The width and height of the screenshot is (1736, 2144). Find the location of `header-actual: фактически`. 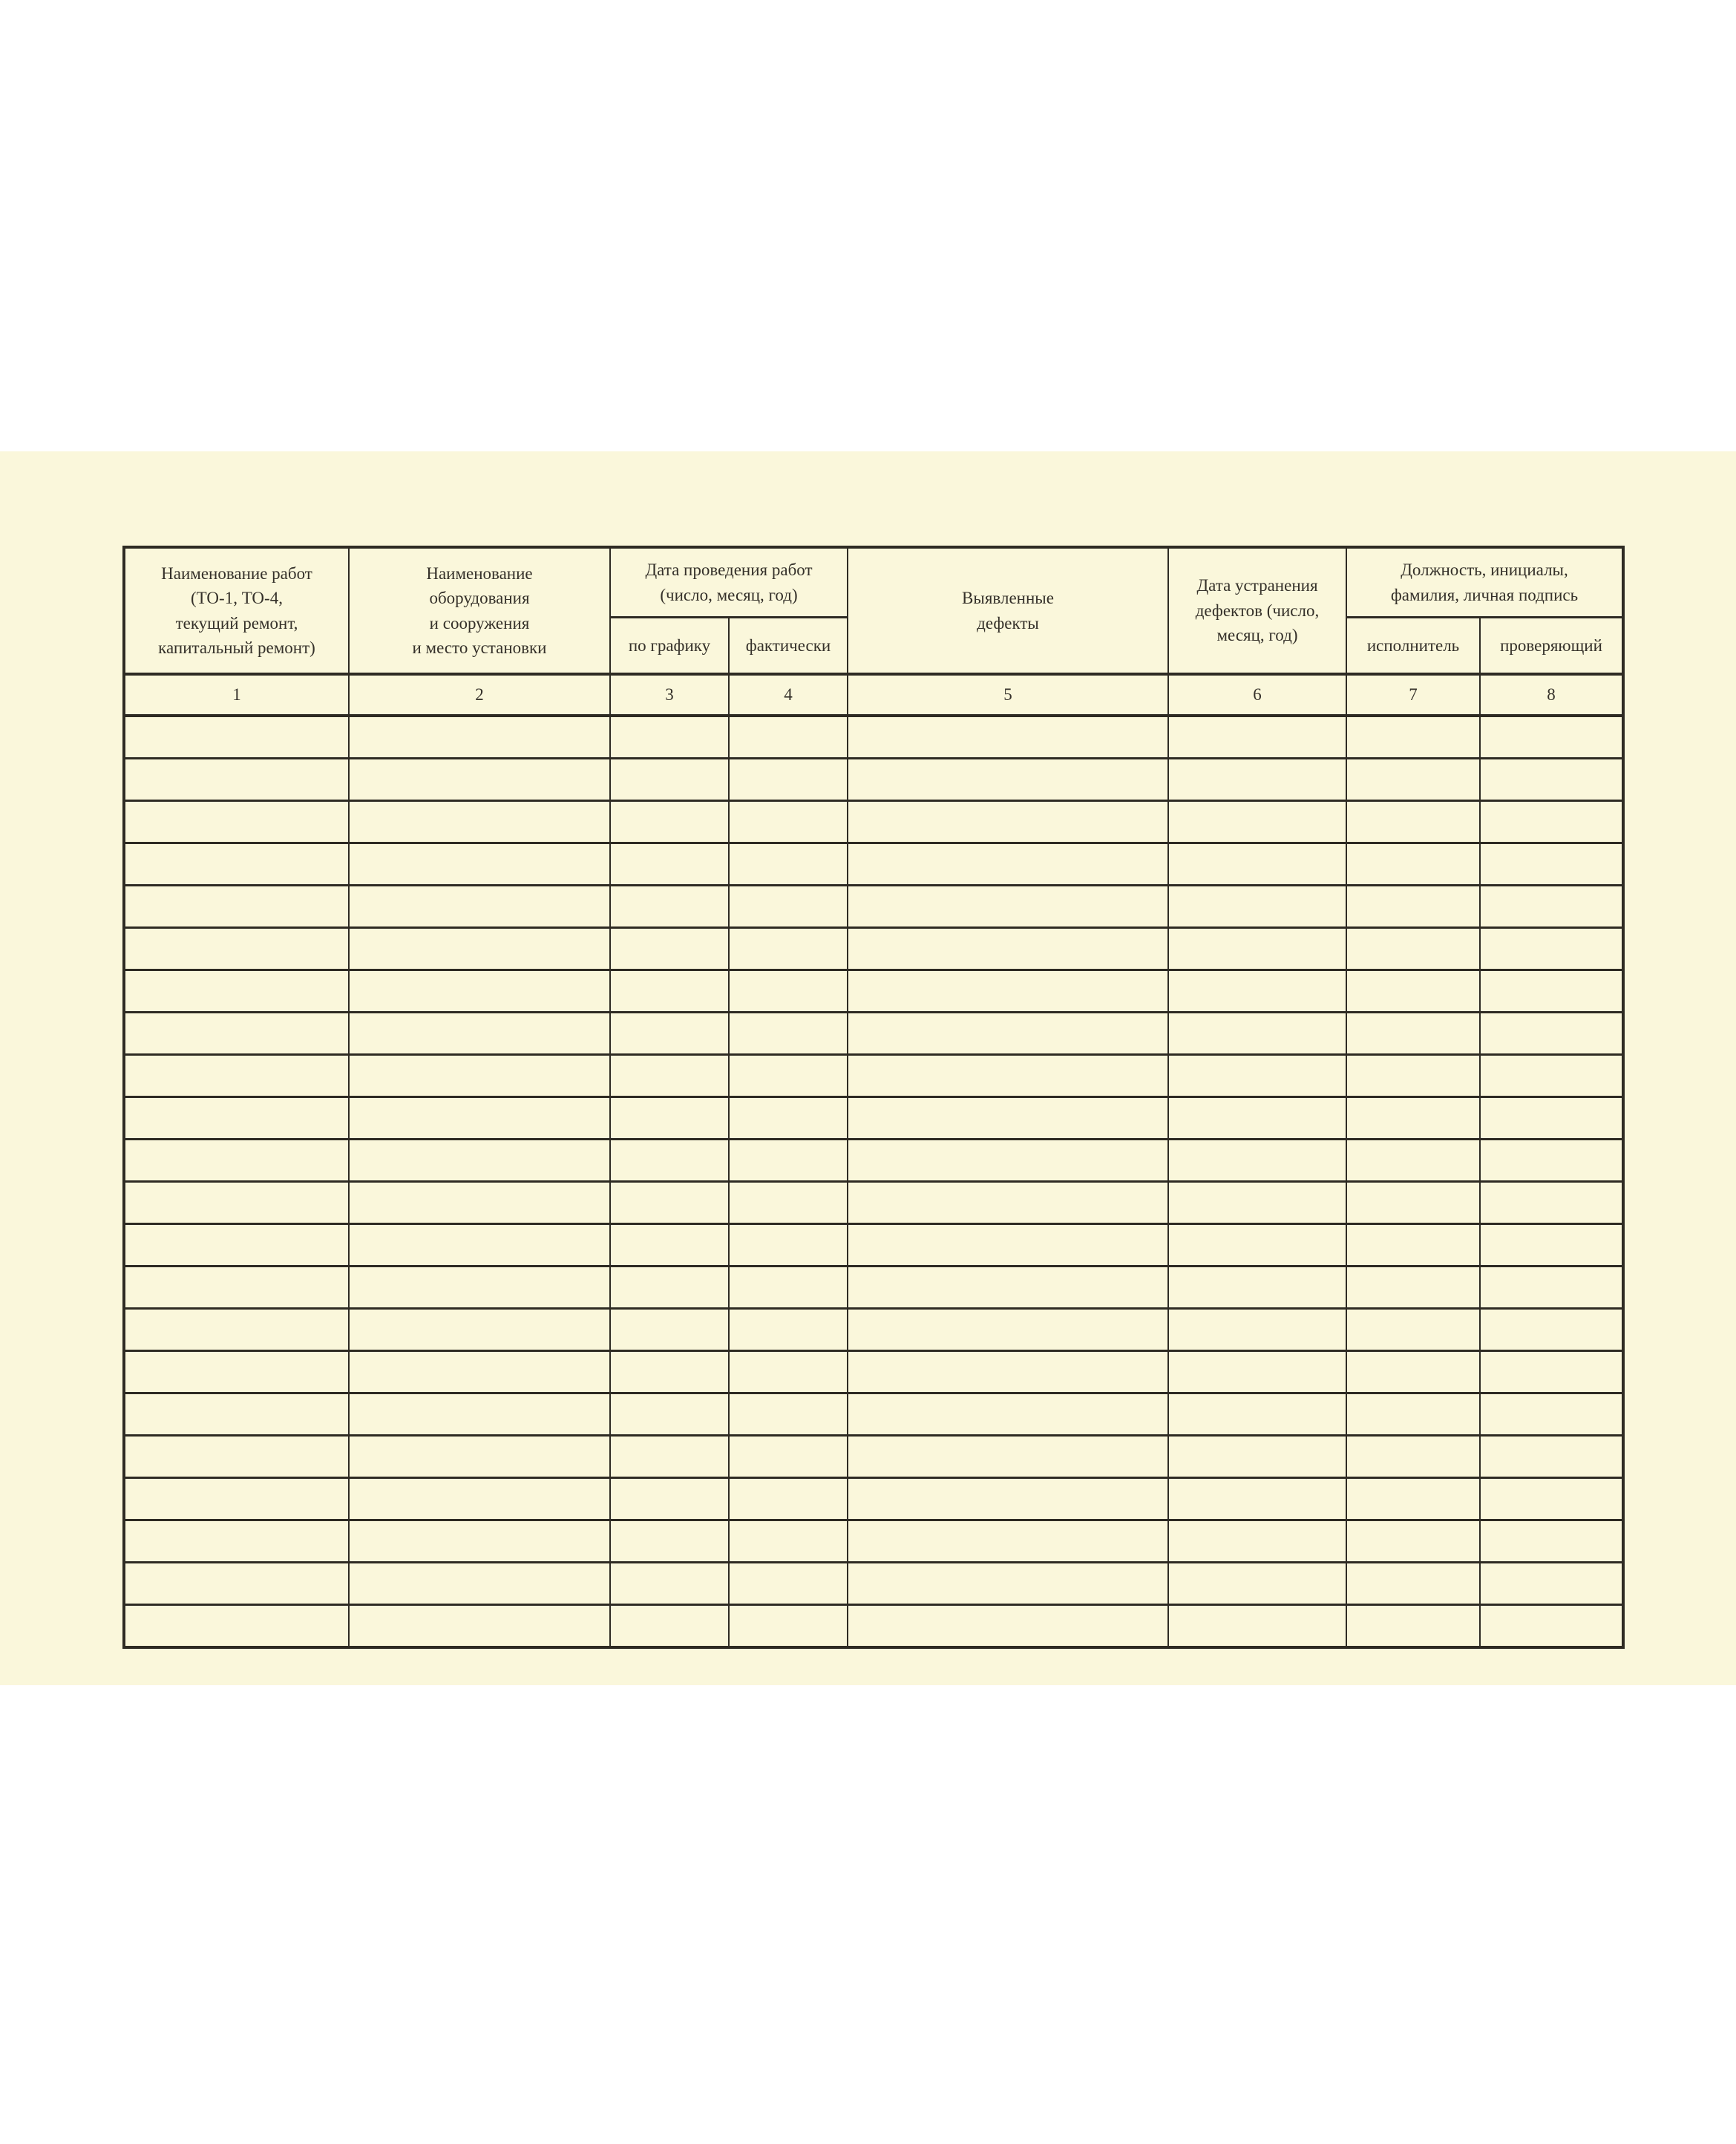

header-actual: фактически is located at coordinates (788, 646).